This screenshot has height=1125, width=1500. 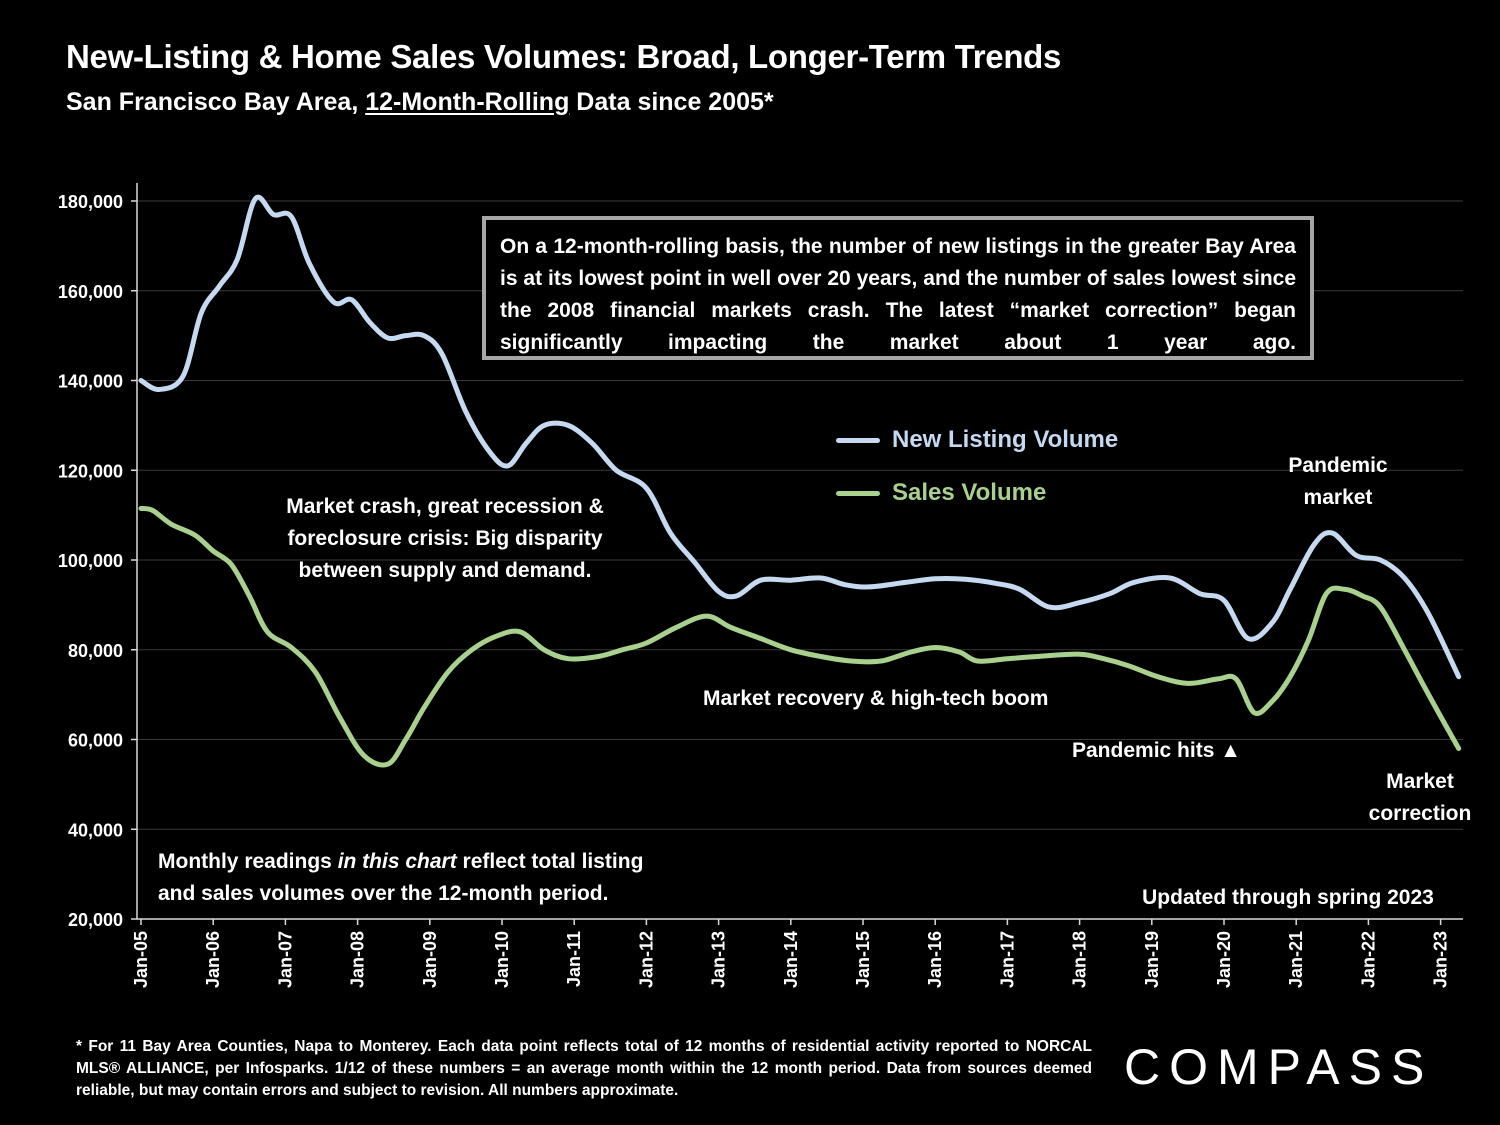 What do you see at coordinates (90, 561) in the screenshot?
I see `y-tick-label: 100,000` at bounding box center [90, 561].